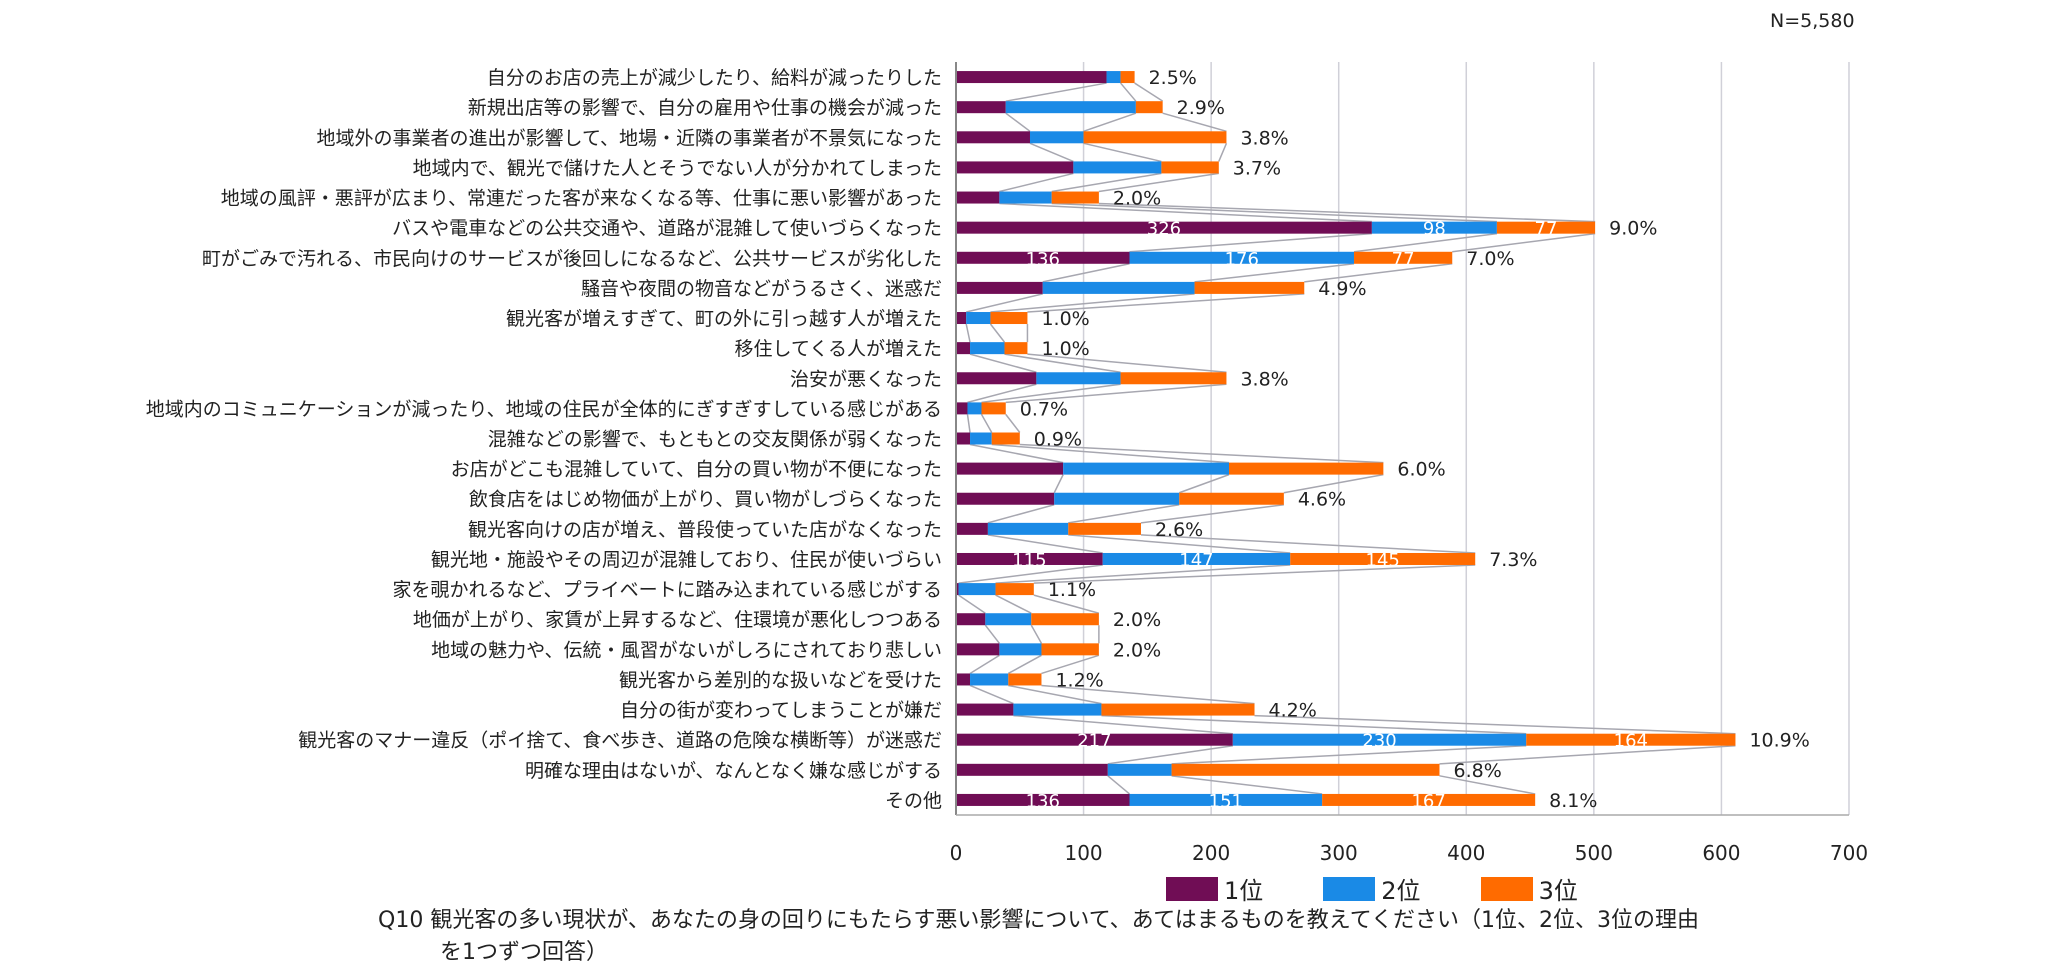 This screenshot has height=979, width=2048. Describe the element at coordinates (733, 771) in the screenshot. I see `category-label: 明確な理由はないが、なんとなく嫌な感じがする` at that location.